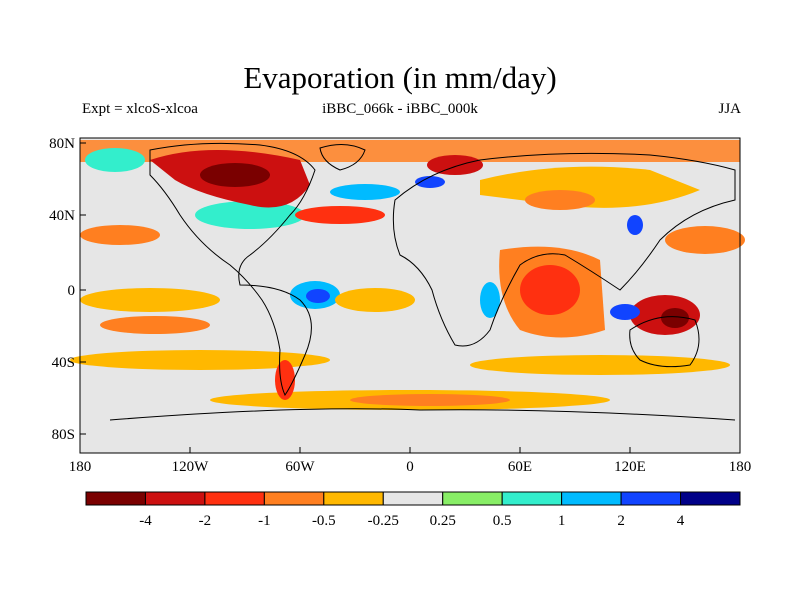 This screenshot has height=600, width=800. What do you see at coordinates (300, 467) in the screenshot?
I see `x-tick-label: 60W` at bounding box center [300, 467].